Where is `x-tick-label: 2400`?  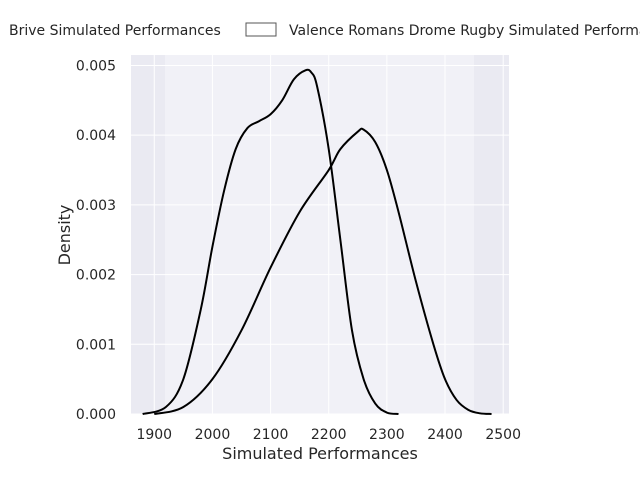
x-tick-label: 2400 is located at coordinates (445, 435).